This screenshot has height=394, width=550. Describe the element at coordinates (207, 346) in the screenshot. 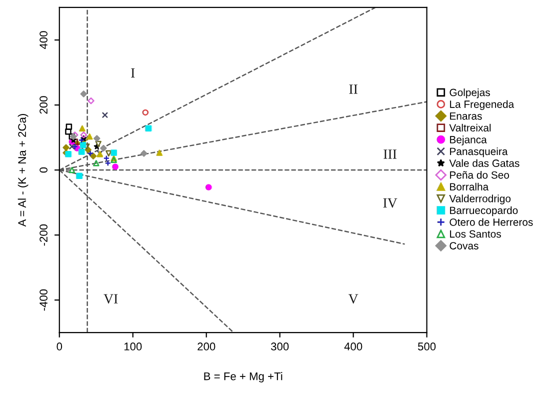

I see `x-tick-label: 200` at that location.